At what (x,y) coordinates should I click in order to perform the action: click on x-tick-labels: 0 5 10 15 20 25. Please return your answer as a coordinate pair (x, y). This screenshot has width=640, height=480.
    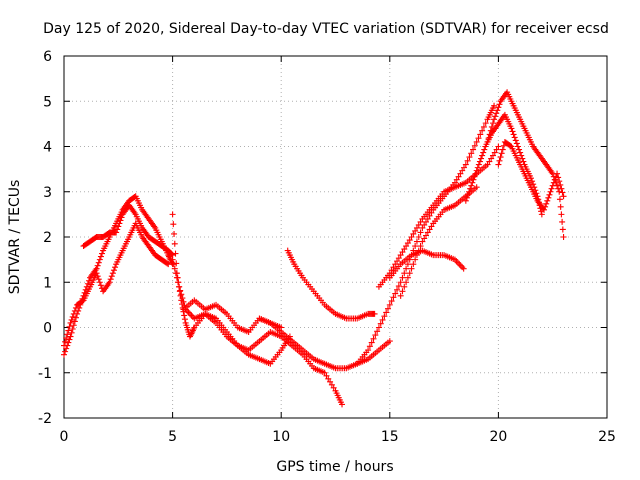
    Looking at the image, I should click on (338, 437).